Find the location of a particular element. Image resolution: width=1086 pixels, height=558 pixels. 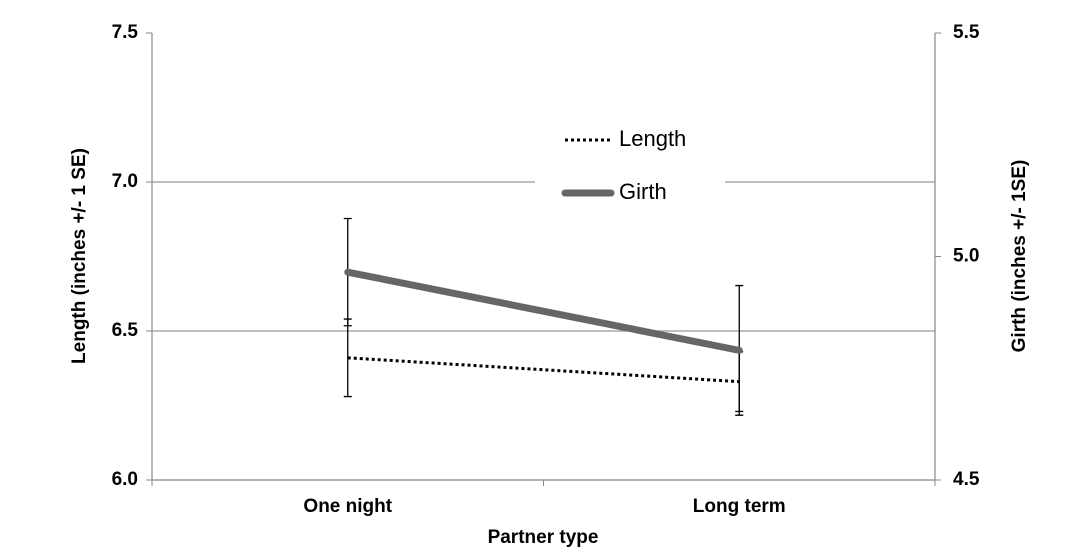

y-tick-label: 7.0 is located at coordinates (125, 181).